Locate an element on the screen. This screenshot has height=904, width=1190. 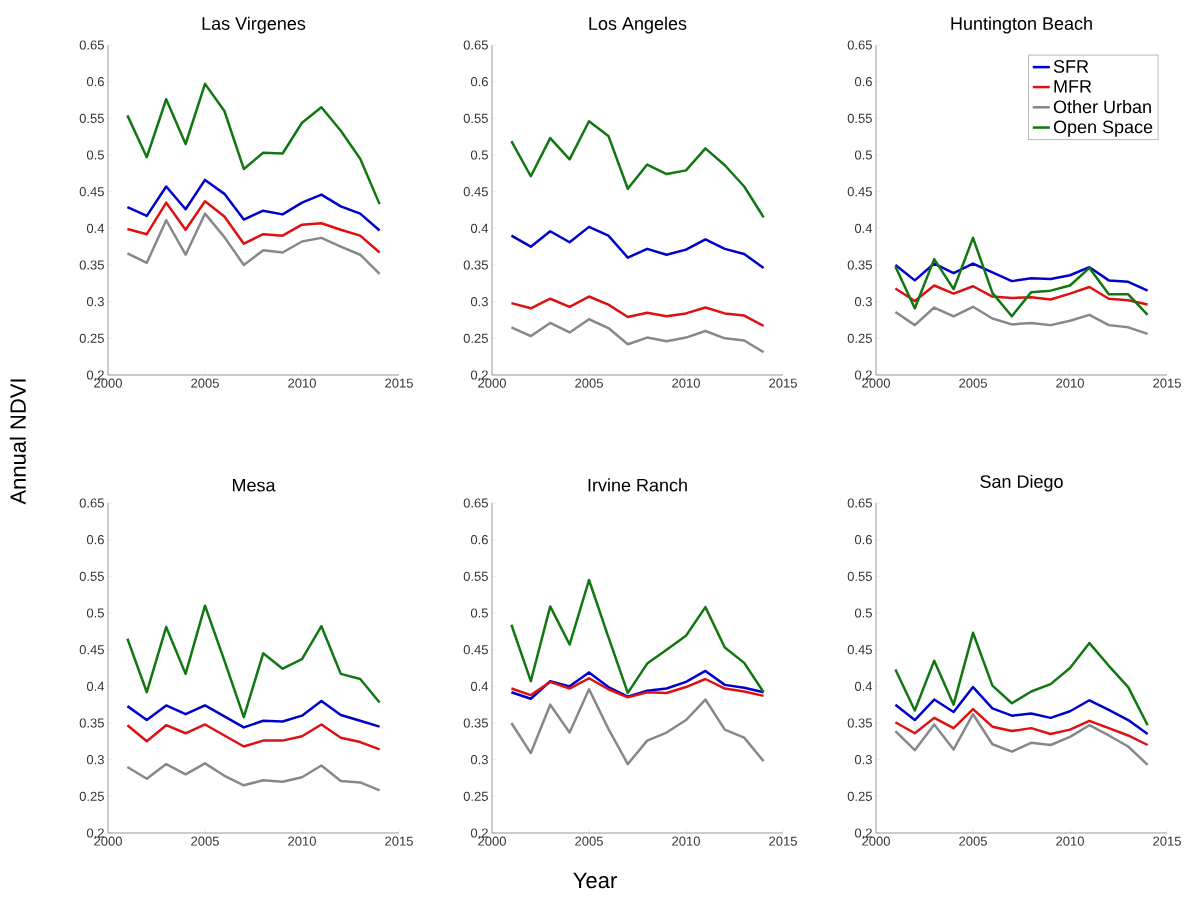
y-axis-title: Annual NDVI is located at coordinates (17, 442).